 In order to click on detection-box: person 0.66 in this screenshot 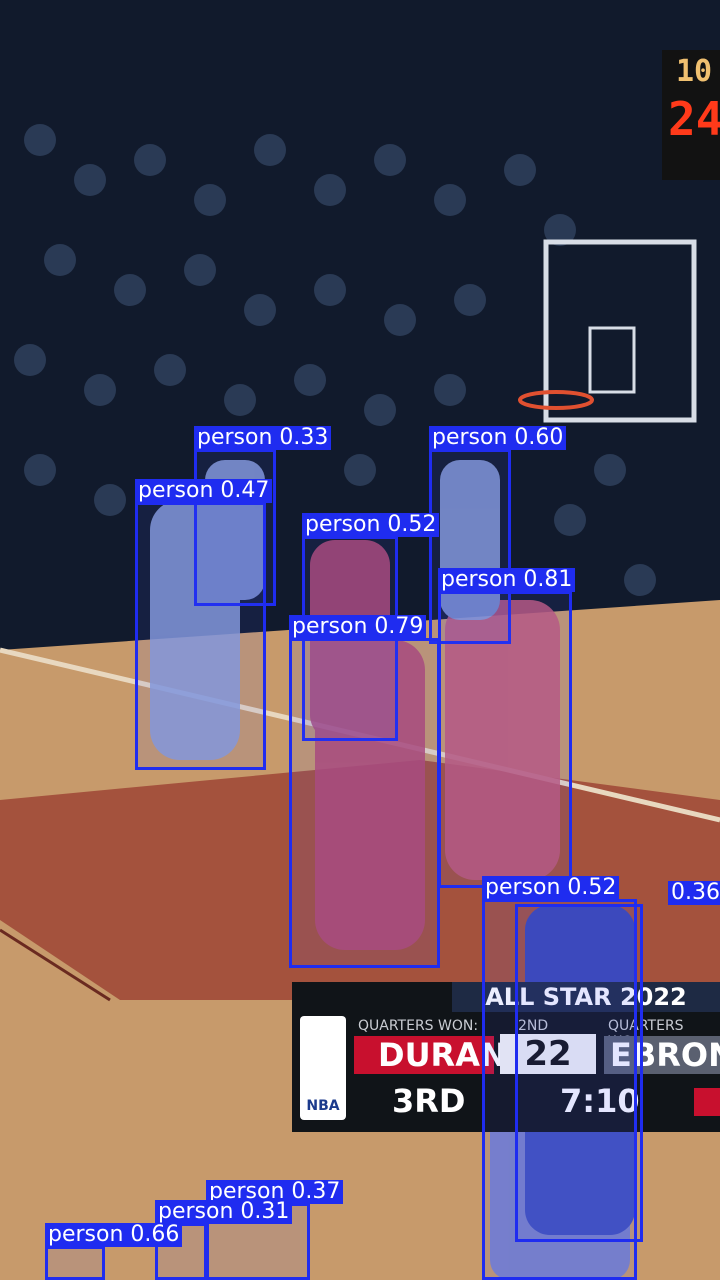, I will do `click(114, 1251)`.